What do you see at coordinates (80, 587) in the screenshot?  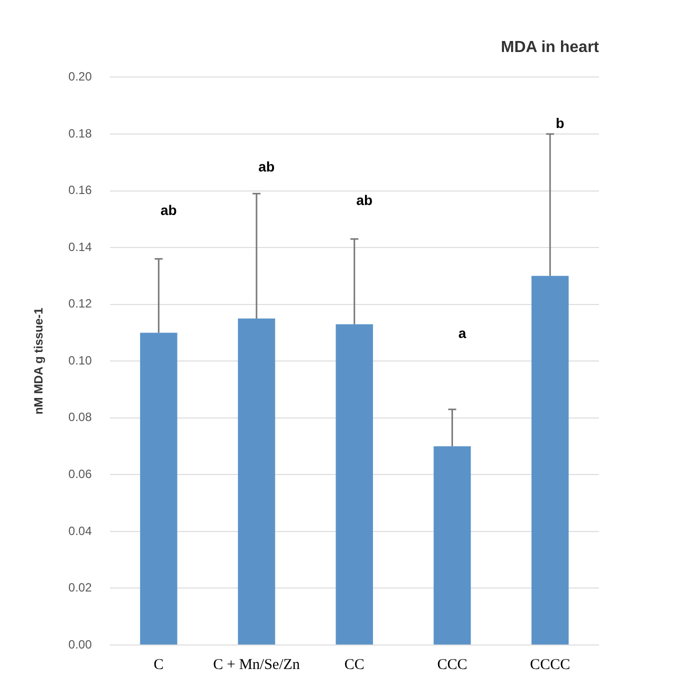 I see `y-tick-label: 0.02` at bounding box center [80, 587].